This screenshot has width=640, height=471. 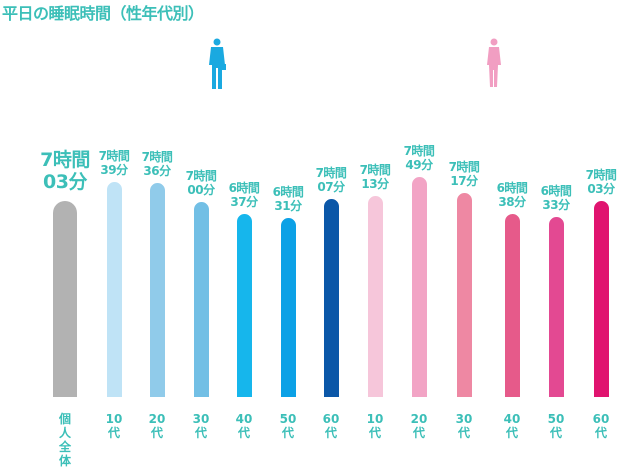 I want to click on x-tick-label: 個人全体, so click(x=65, y=440).